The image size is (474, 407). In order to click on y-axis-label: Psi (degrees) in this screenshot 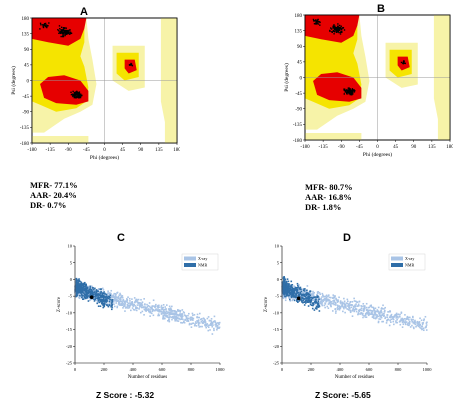, I will do `click(286, 77)`.